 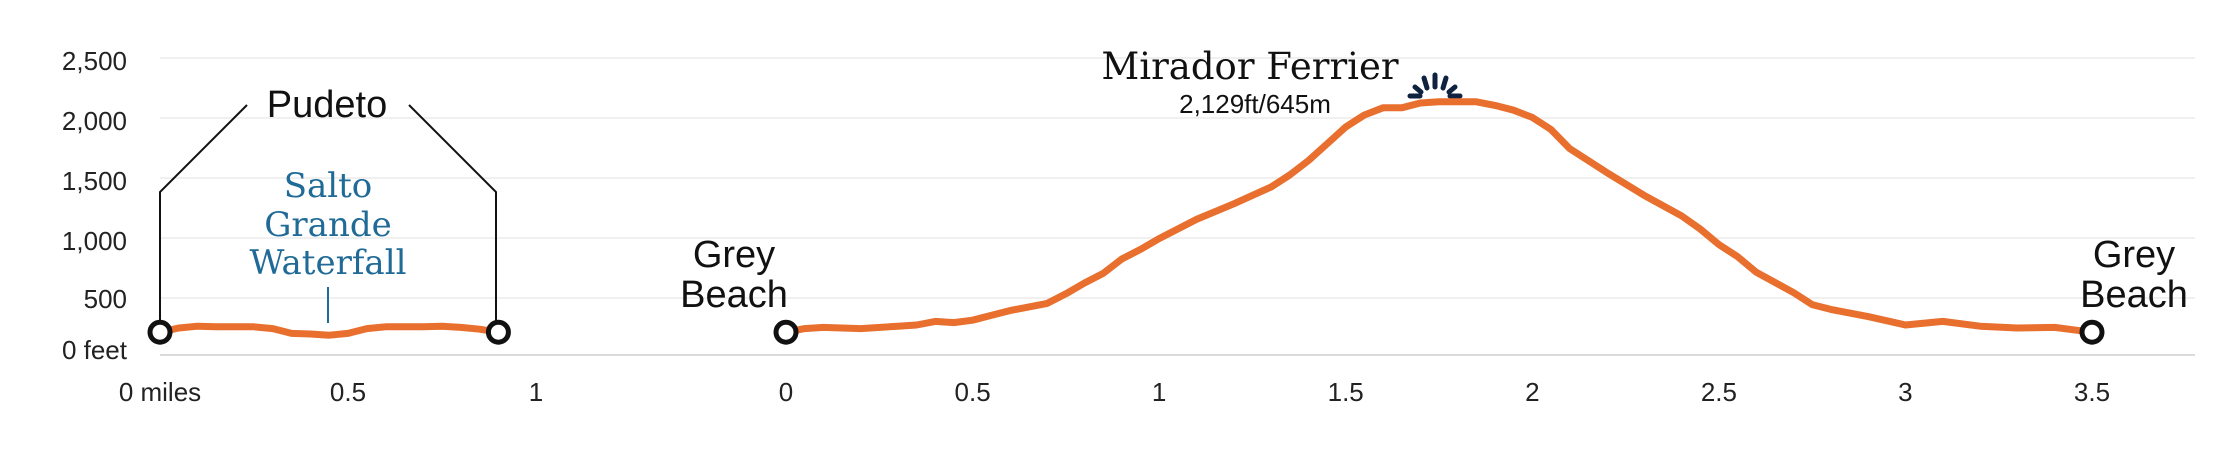 What do you see at coordinates (327, 105) in the screenshot?
I see `pudeto-label: Pudeto` at bounding box center [327, 105].